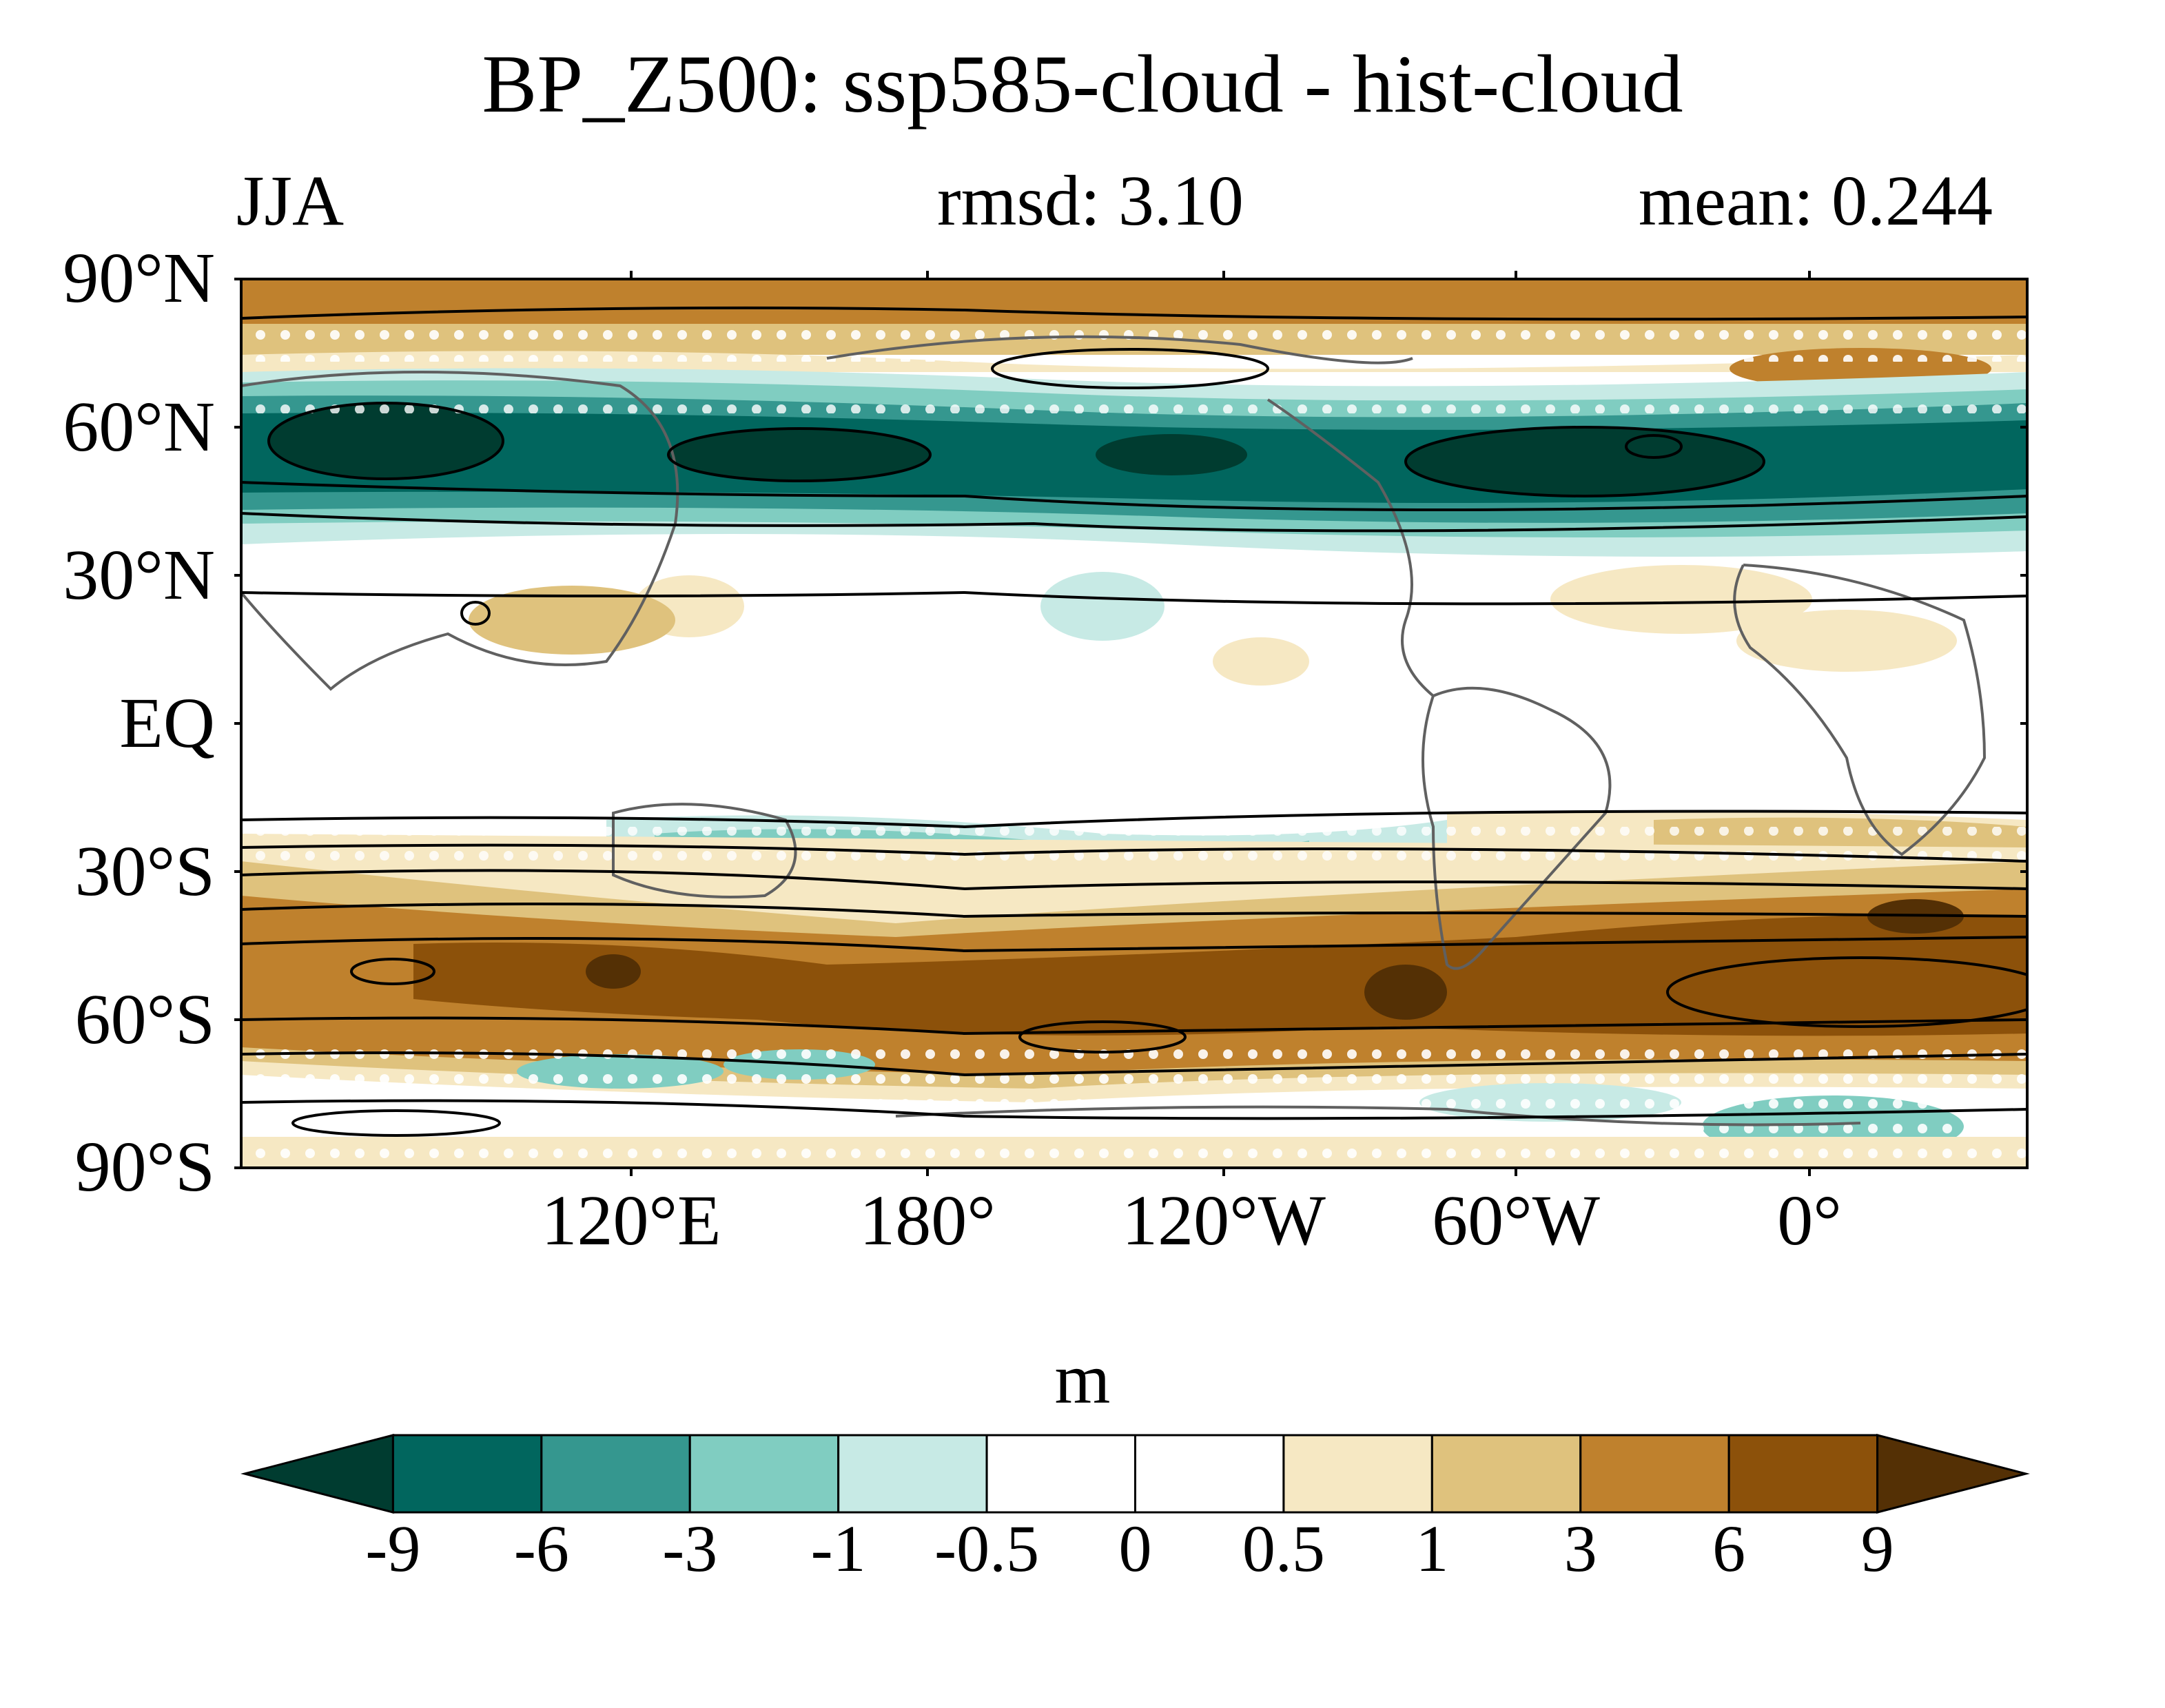 This screenshot has width=2165, height=1708. What do you see at coordinates (1516, 1220) in the screenshot?
I see `lon-label-60w: 60°W` at bounding box center [1516, 1220].